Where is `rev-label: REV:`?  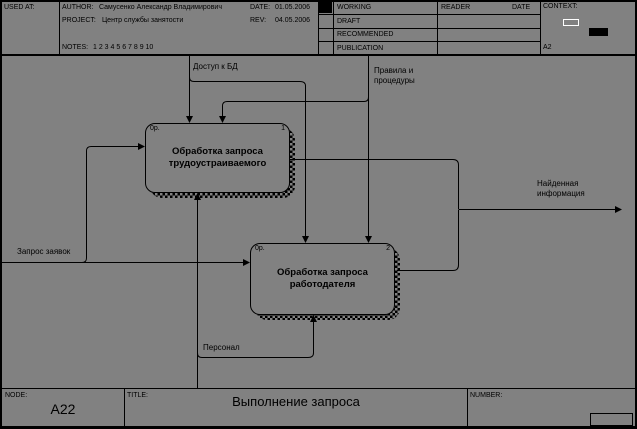
rev-label: REV: is located at coordinates (258, 20).